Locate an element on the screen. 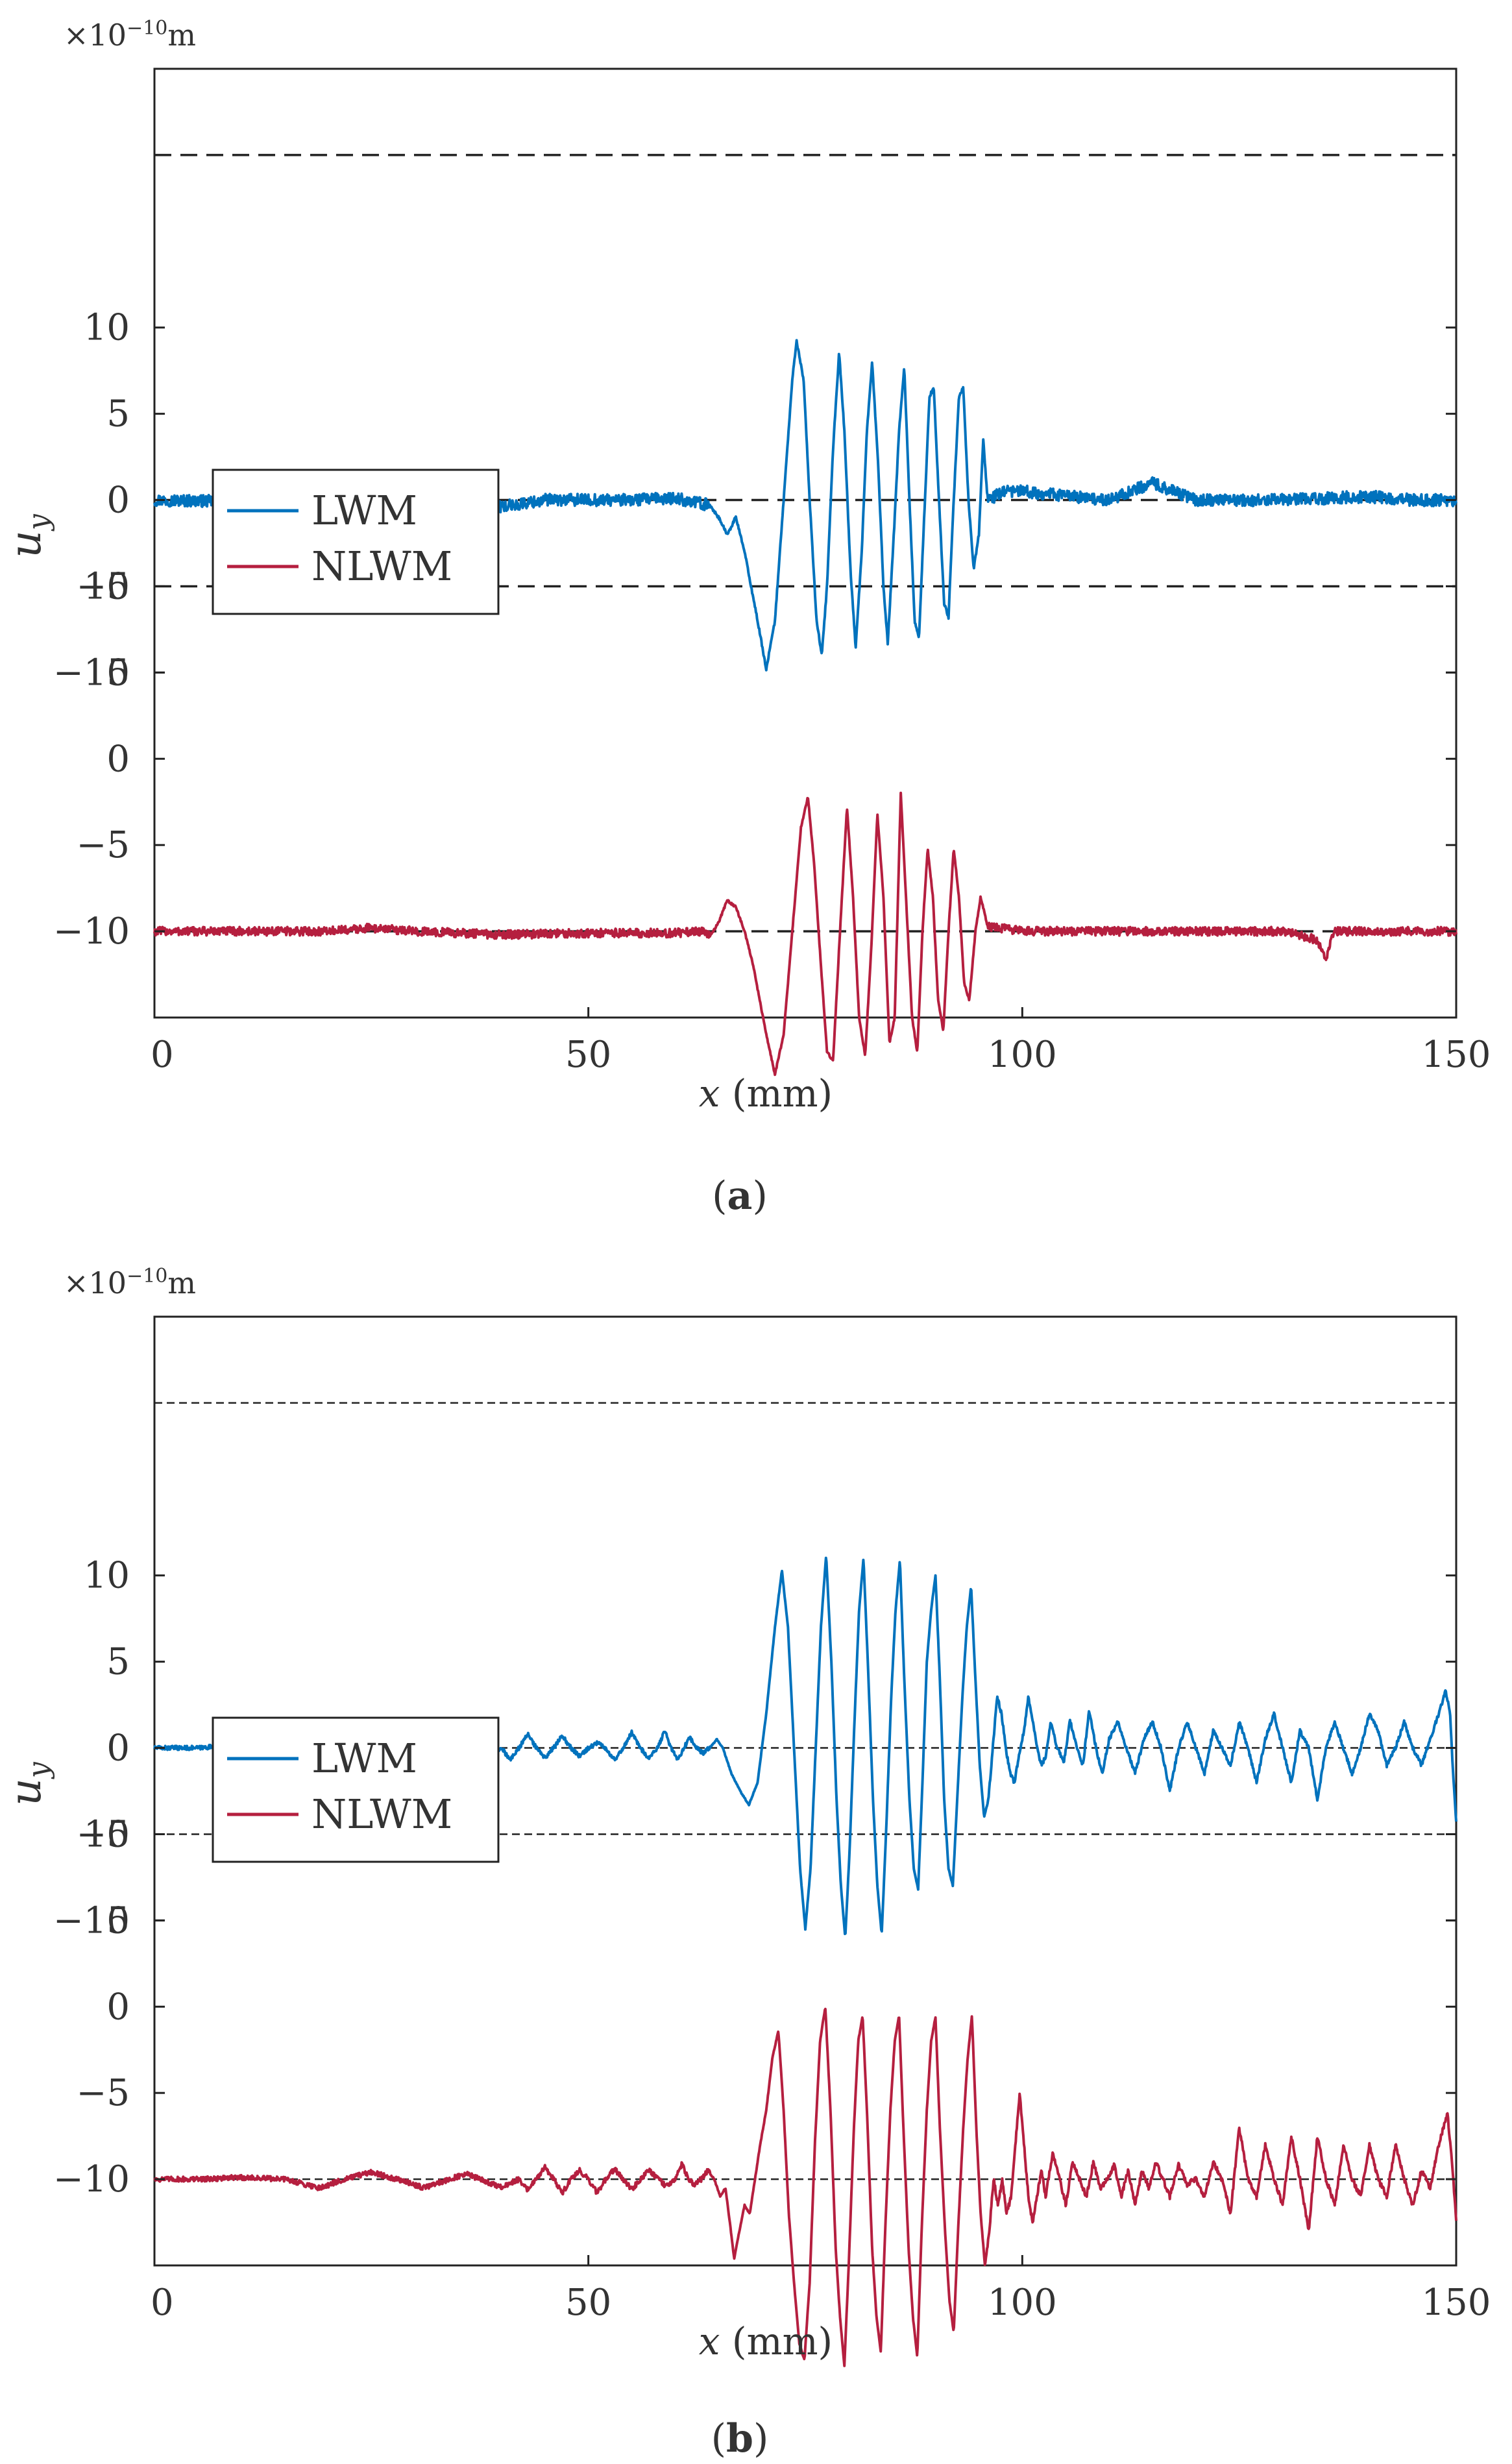  panel-caption: (b) is located at coordinates (740, 2439).